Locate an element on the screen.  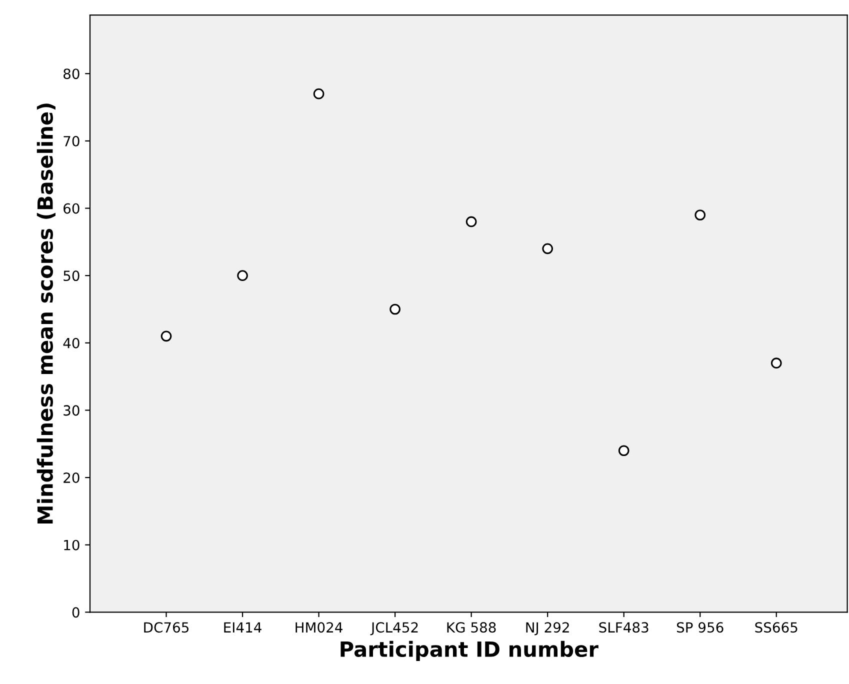
x-tick-label: SLF483 is located at coordinates (623, 627).